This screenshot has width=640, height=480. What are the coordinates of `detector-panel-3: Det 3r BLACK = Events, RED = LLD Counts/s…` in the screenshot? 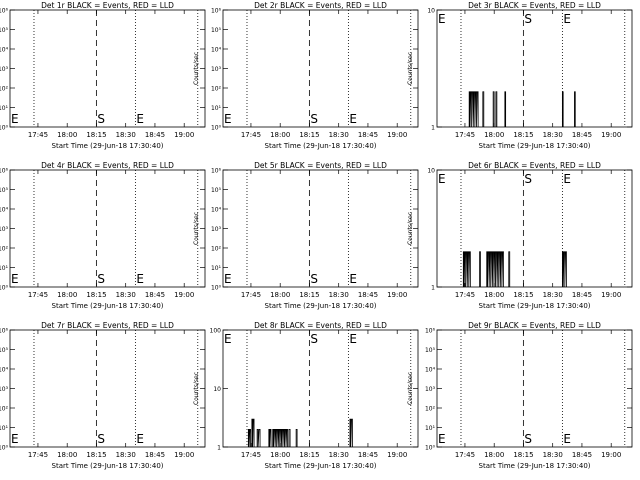 It's located at (520, 75).